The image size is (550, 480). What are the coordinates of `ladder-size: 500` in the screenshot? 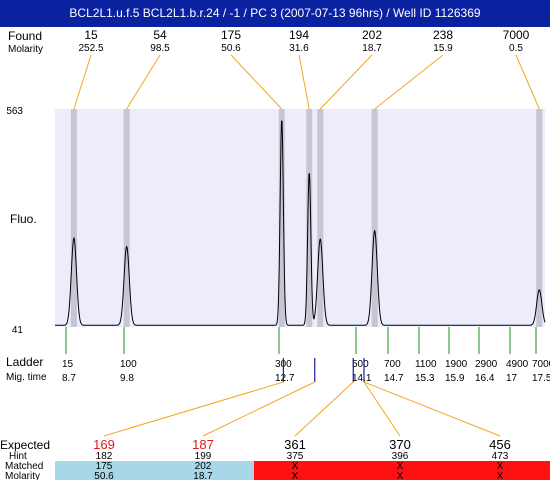 It's located at (360, 364).